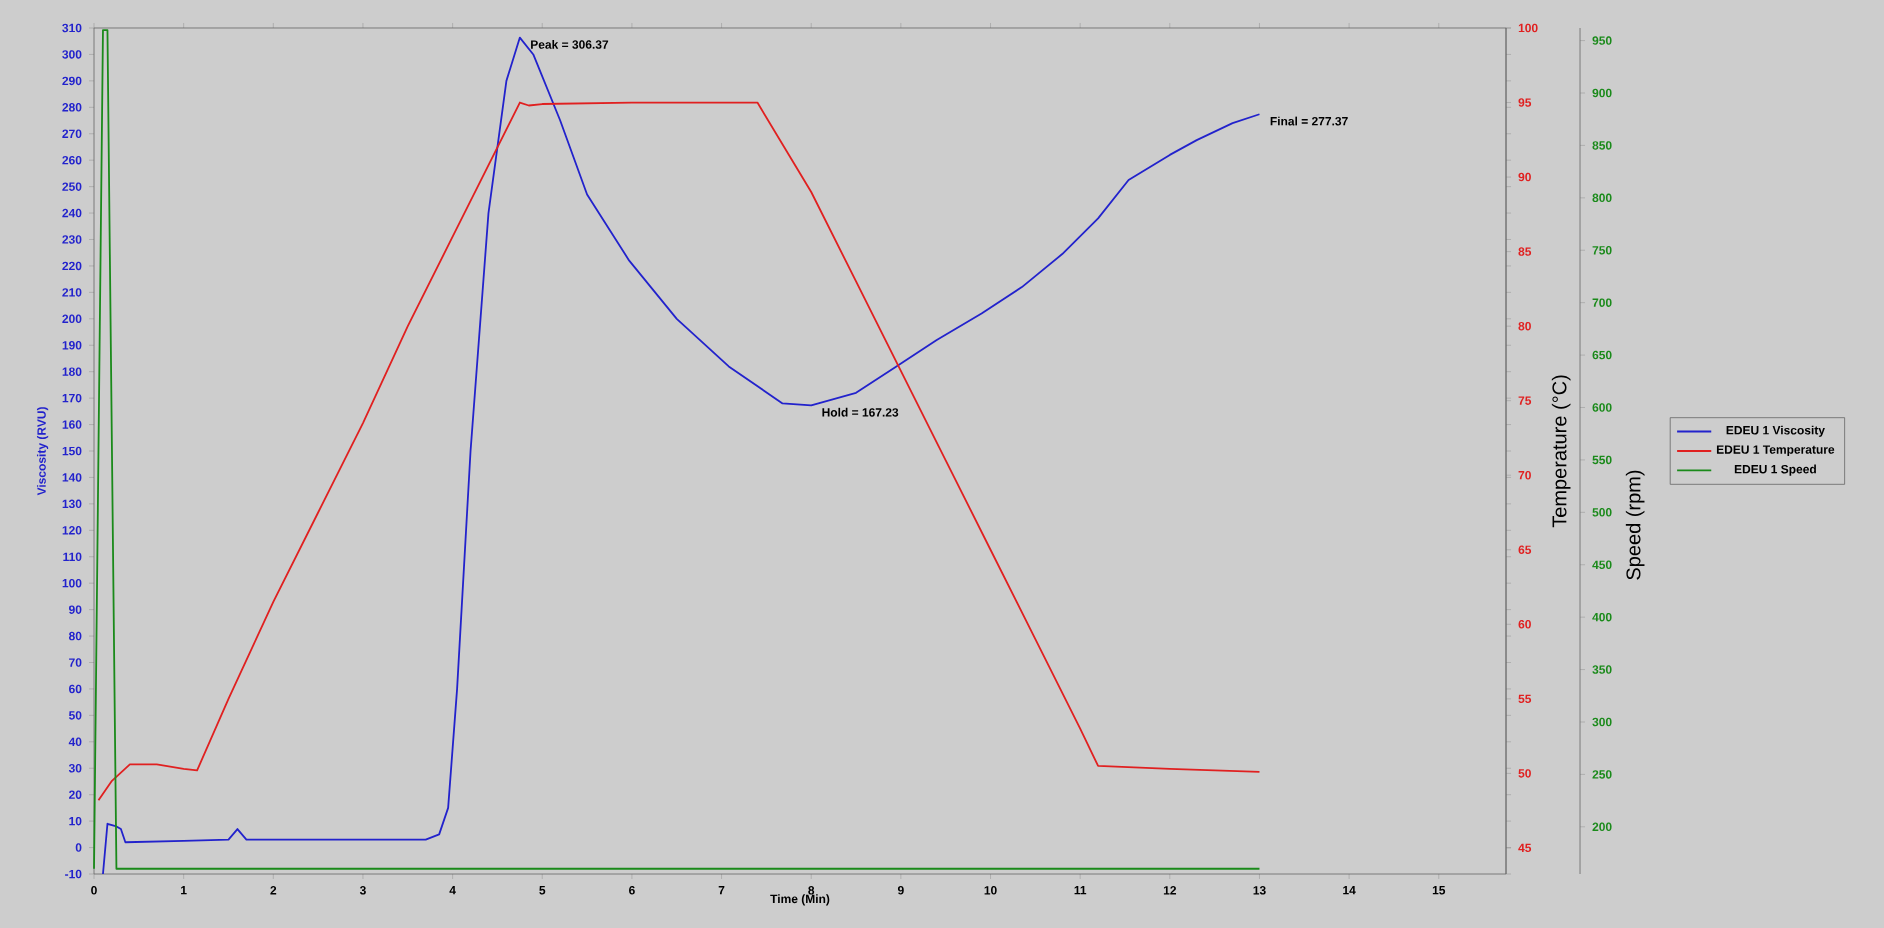 This screenshot has height=928, width=1884. Describe the element at coordinates (1635, 525) in the screenshot. I see `y3-axis-title: Speed (rpm)` at that location.